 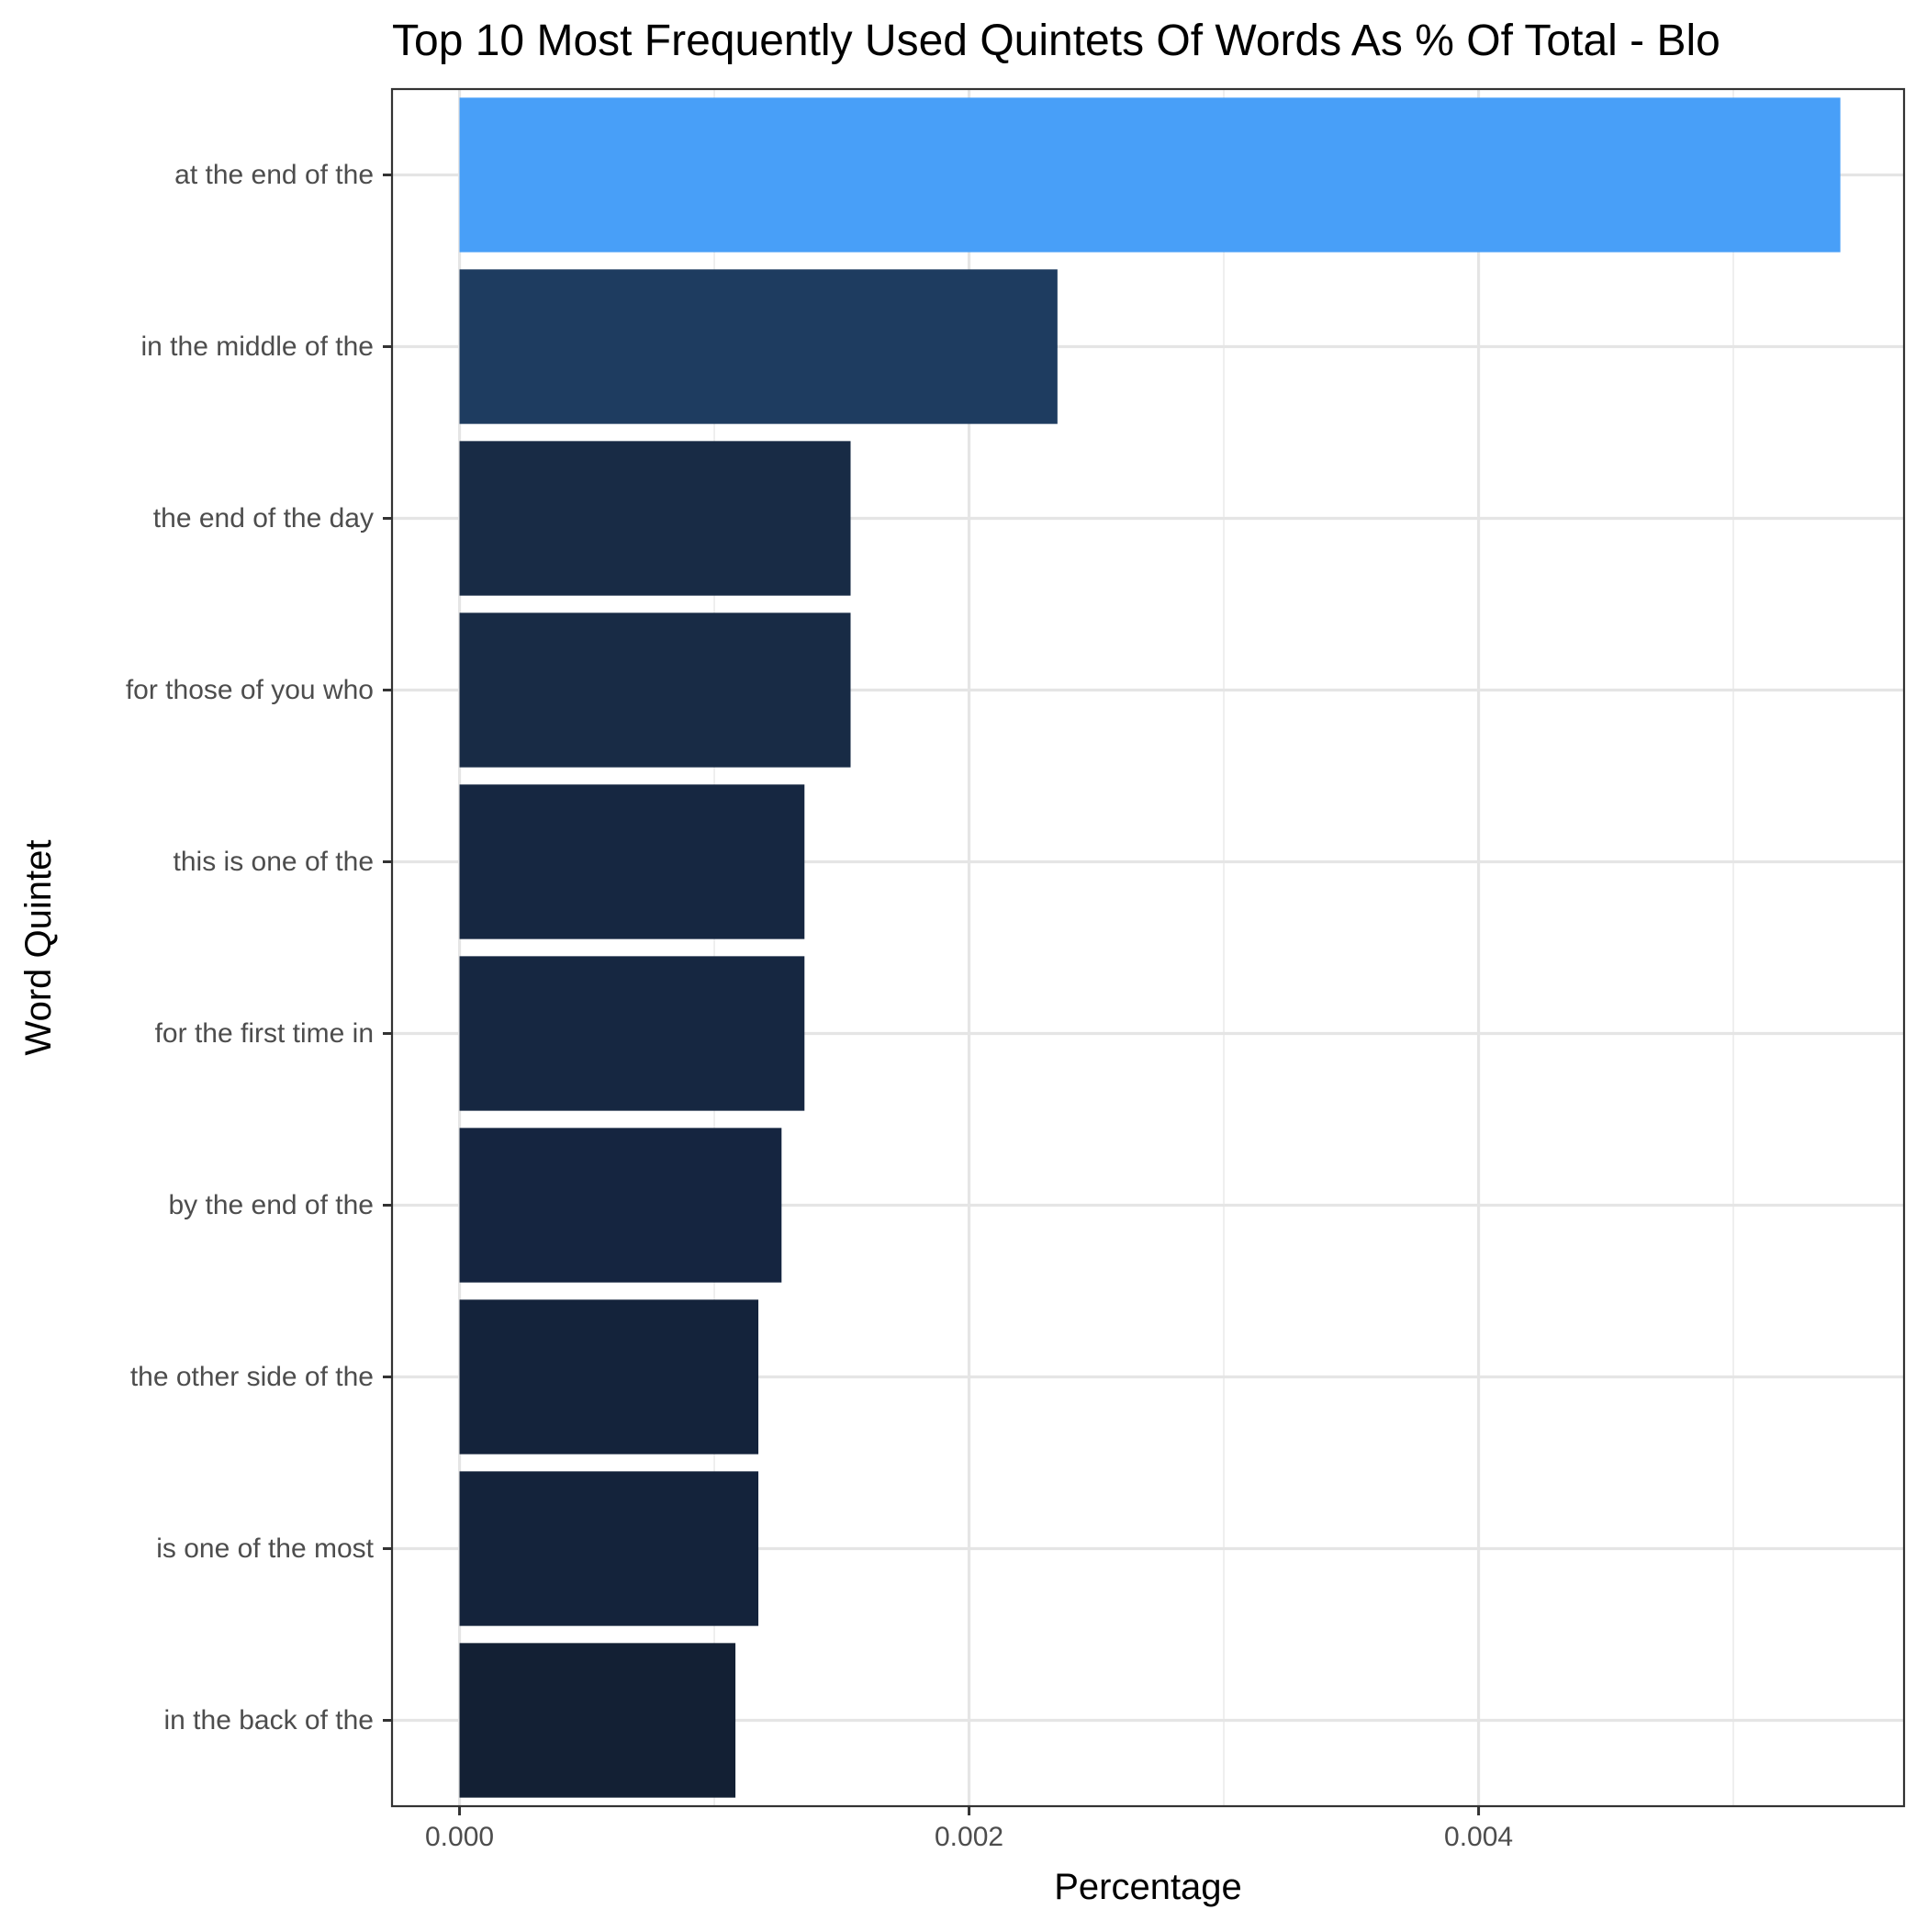 What do you see at coordinates (274, 862) in the screenshot?
I see `y-tick-label: this is one of the` at bounding box center [274, 862].